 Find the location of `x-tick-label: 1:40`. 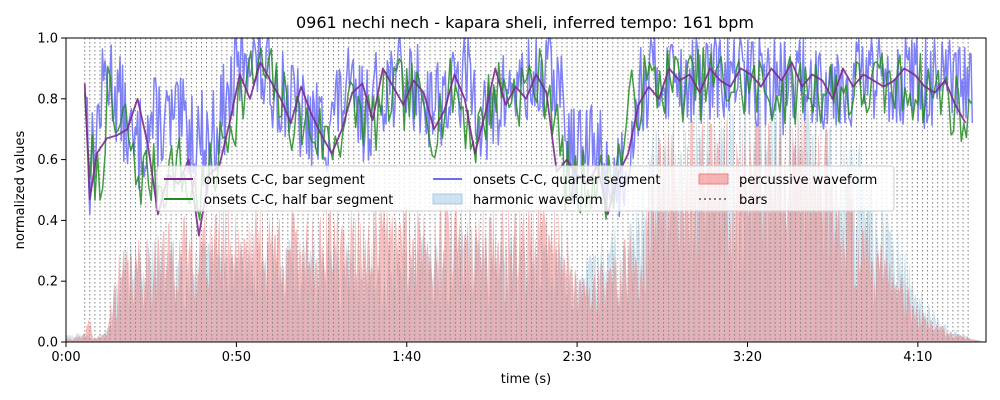

x-tick-label: 1:40 is located at coordinates (406, 357).